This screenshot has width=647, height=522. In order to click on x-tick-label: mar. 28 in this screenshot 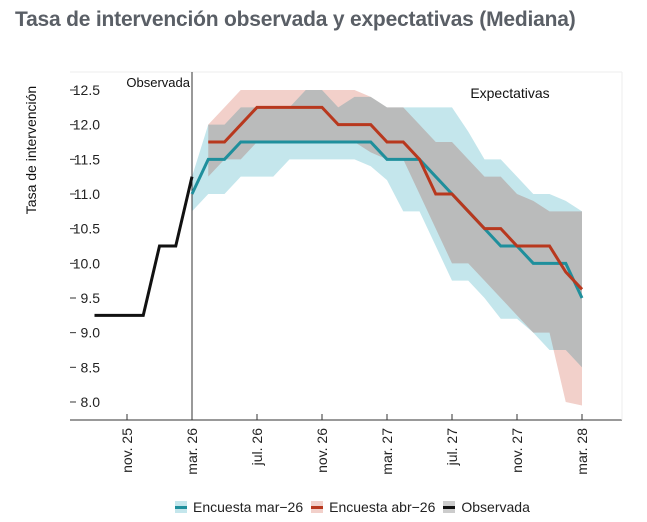, I will do `click(582, 451)`.